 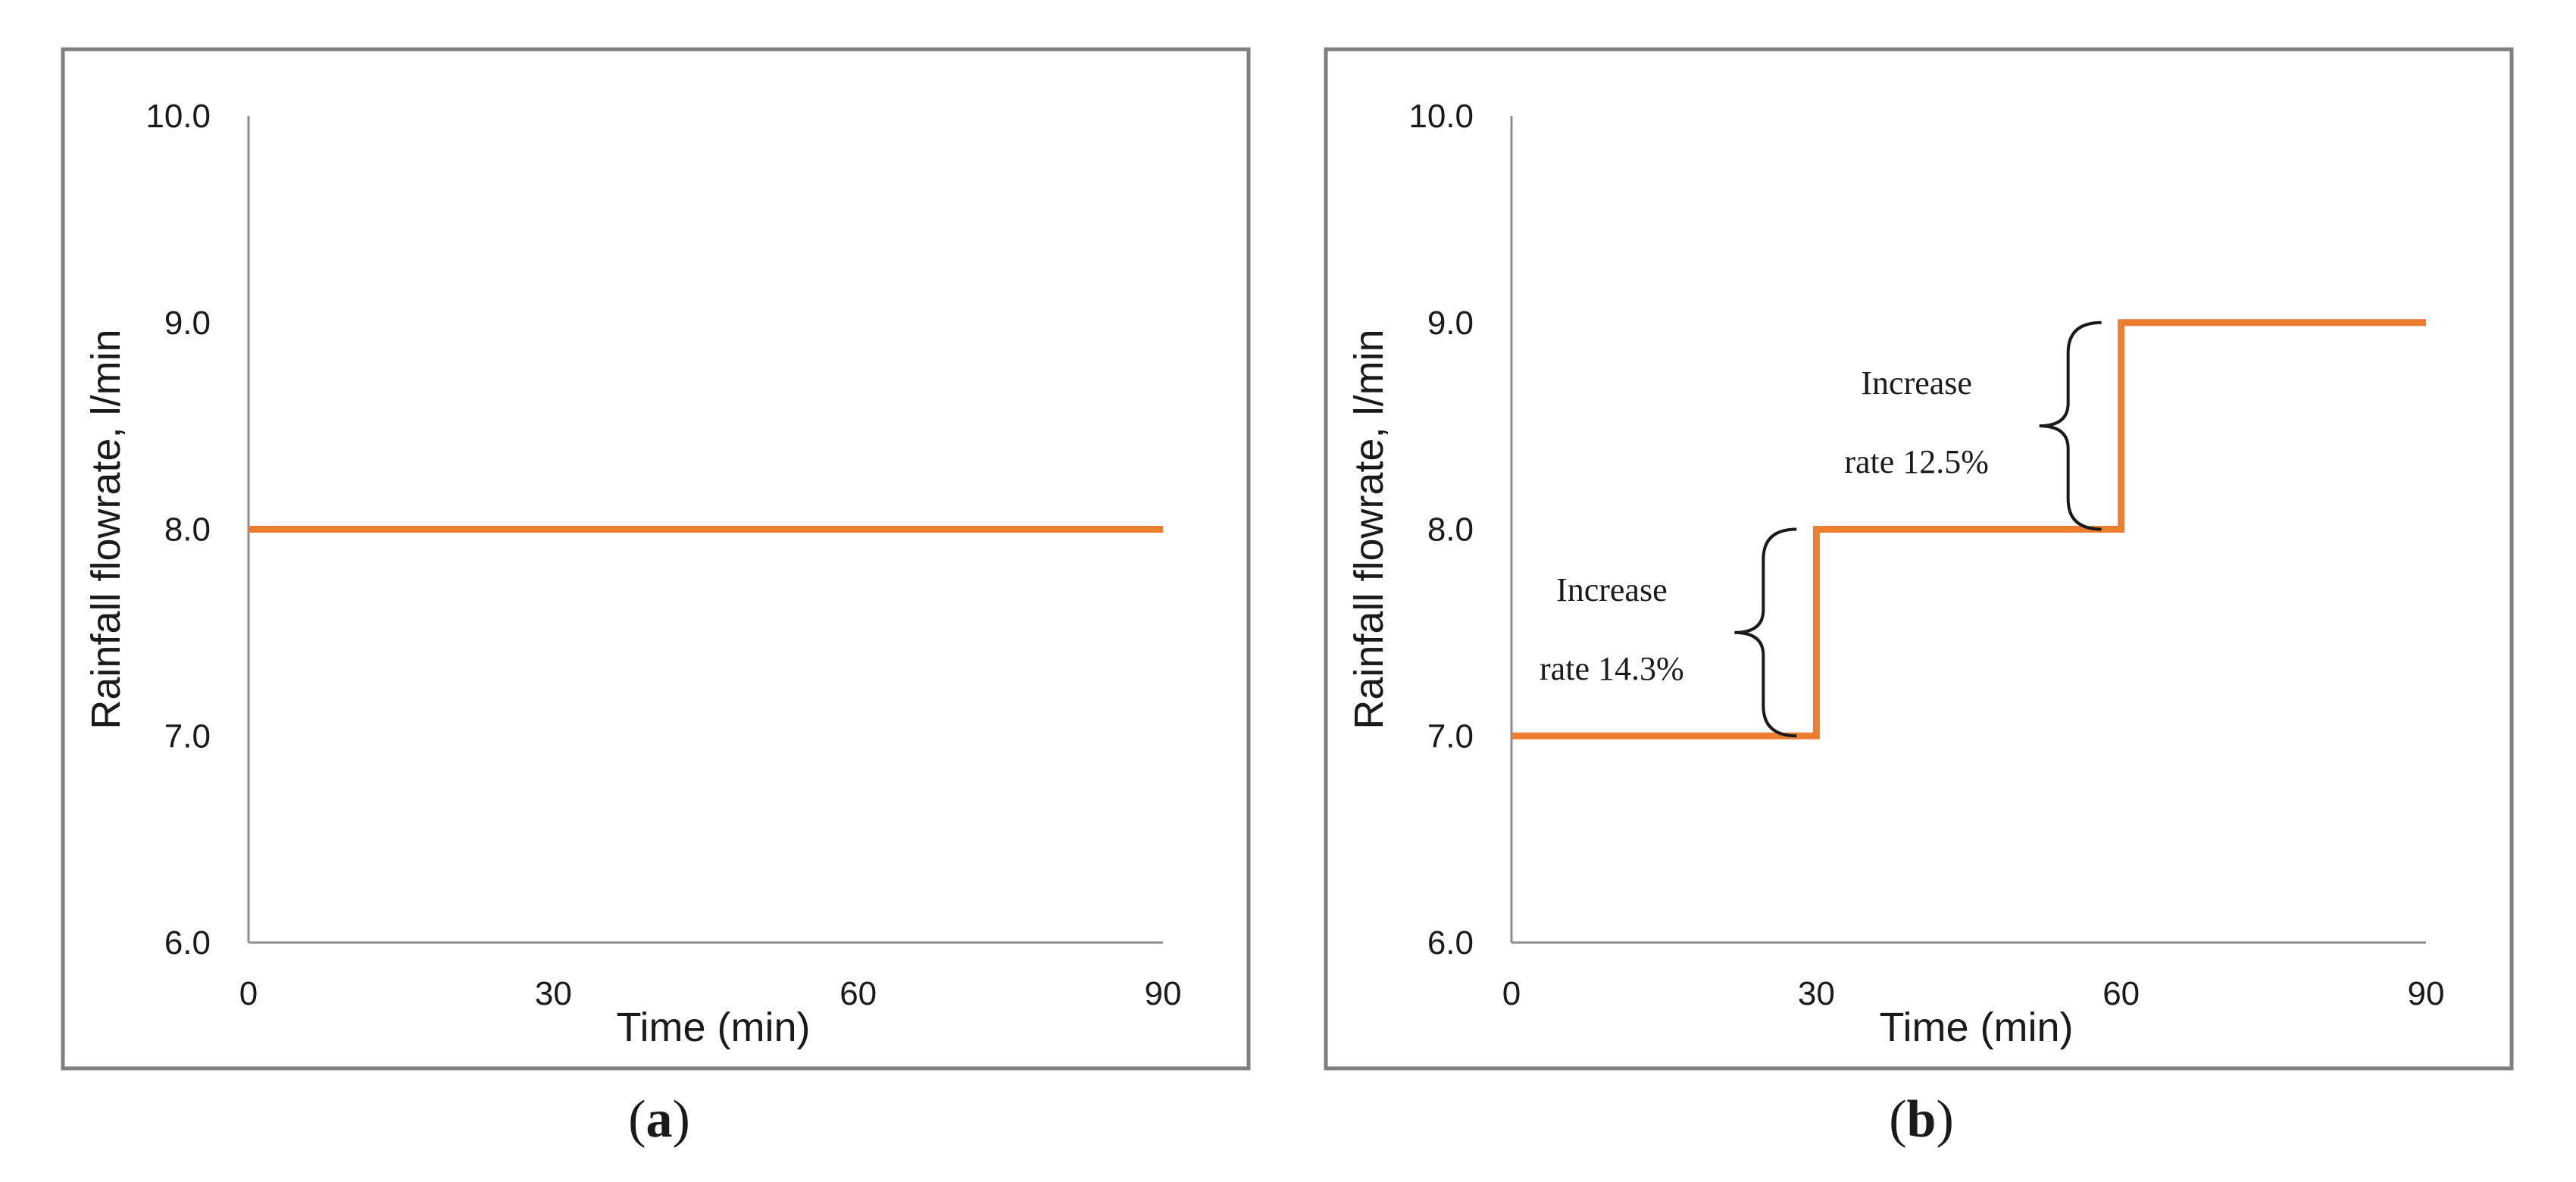 I want to click on annotation-text-line2: rate 14.3%, so click(x=1612, y=668).